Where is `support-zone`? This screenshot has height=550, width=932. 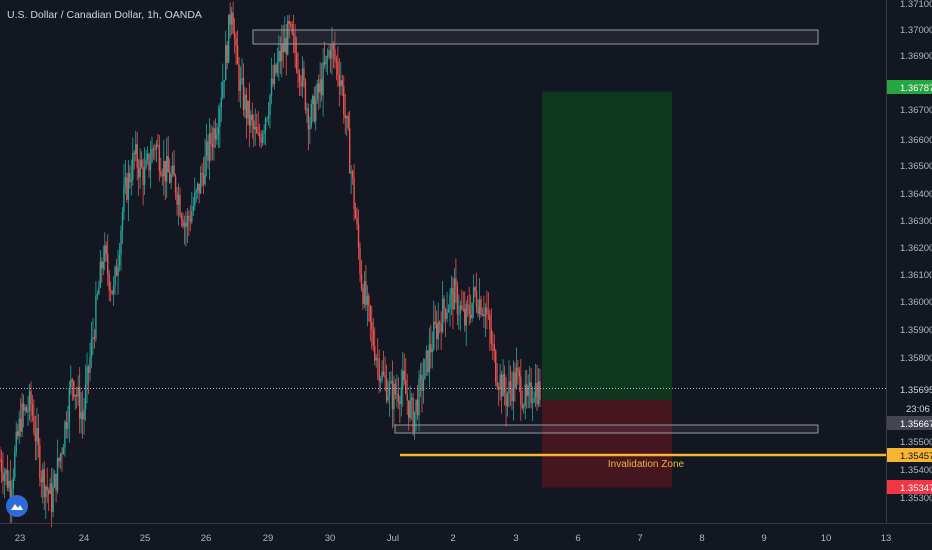 support-zone is located at coordinates (606, 429).